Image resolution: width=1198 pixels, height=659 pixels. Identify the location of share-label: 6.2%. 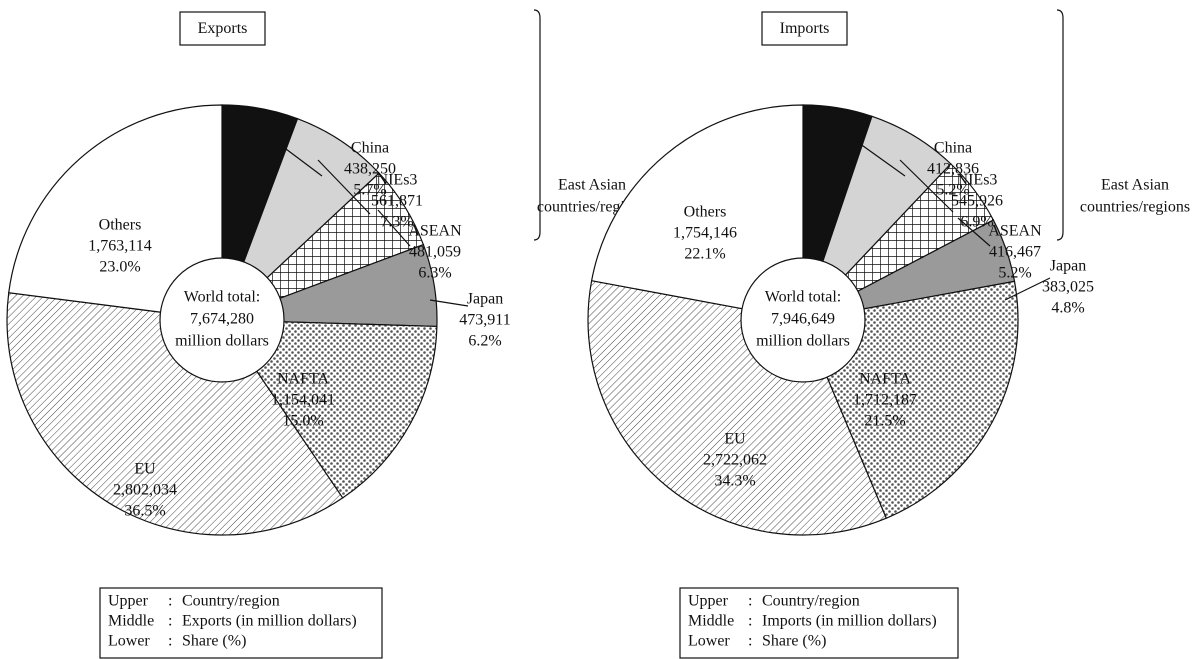
(484, 341).